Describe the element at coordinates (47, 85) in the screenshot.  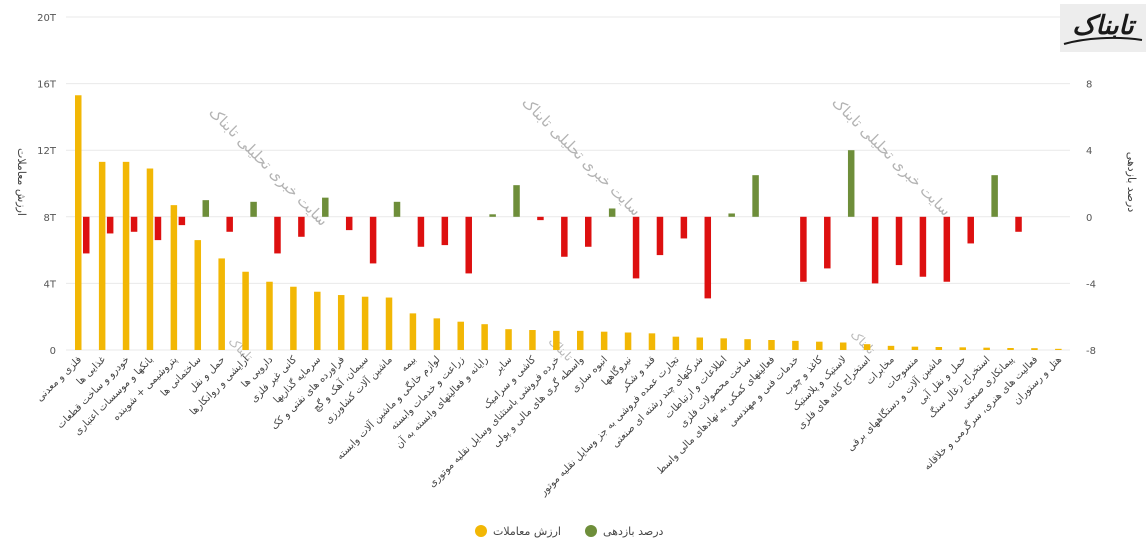
I see `left-tick-label-4: 16T` at that location.